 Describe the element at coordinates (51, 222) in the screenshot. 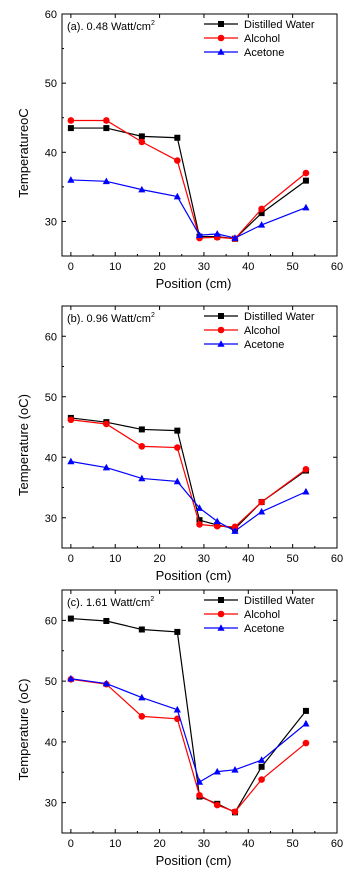

I see `y-tick-label: 30` at that location.